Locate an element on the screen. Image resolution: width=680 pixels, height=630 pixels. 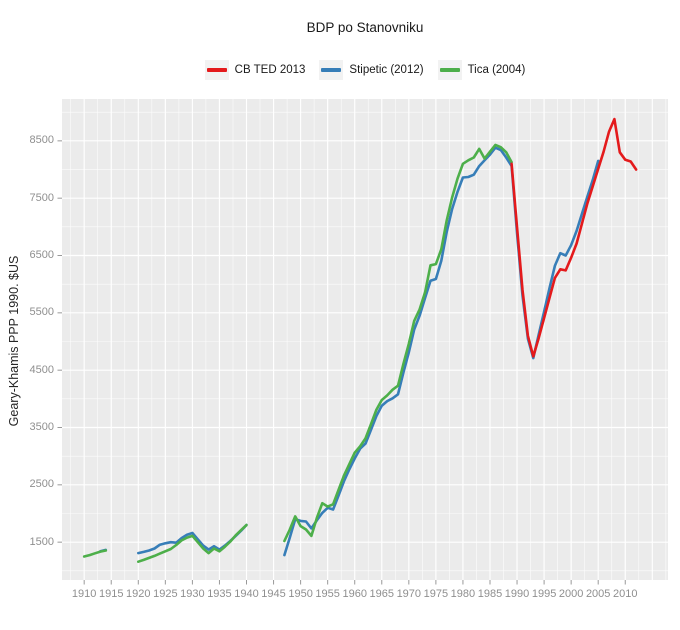
x-tick-label: 1925 is located at coordinates (165, 594).